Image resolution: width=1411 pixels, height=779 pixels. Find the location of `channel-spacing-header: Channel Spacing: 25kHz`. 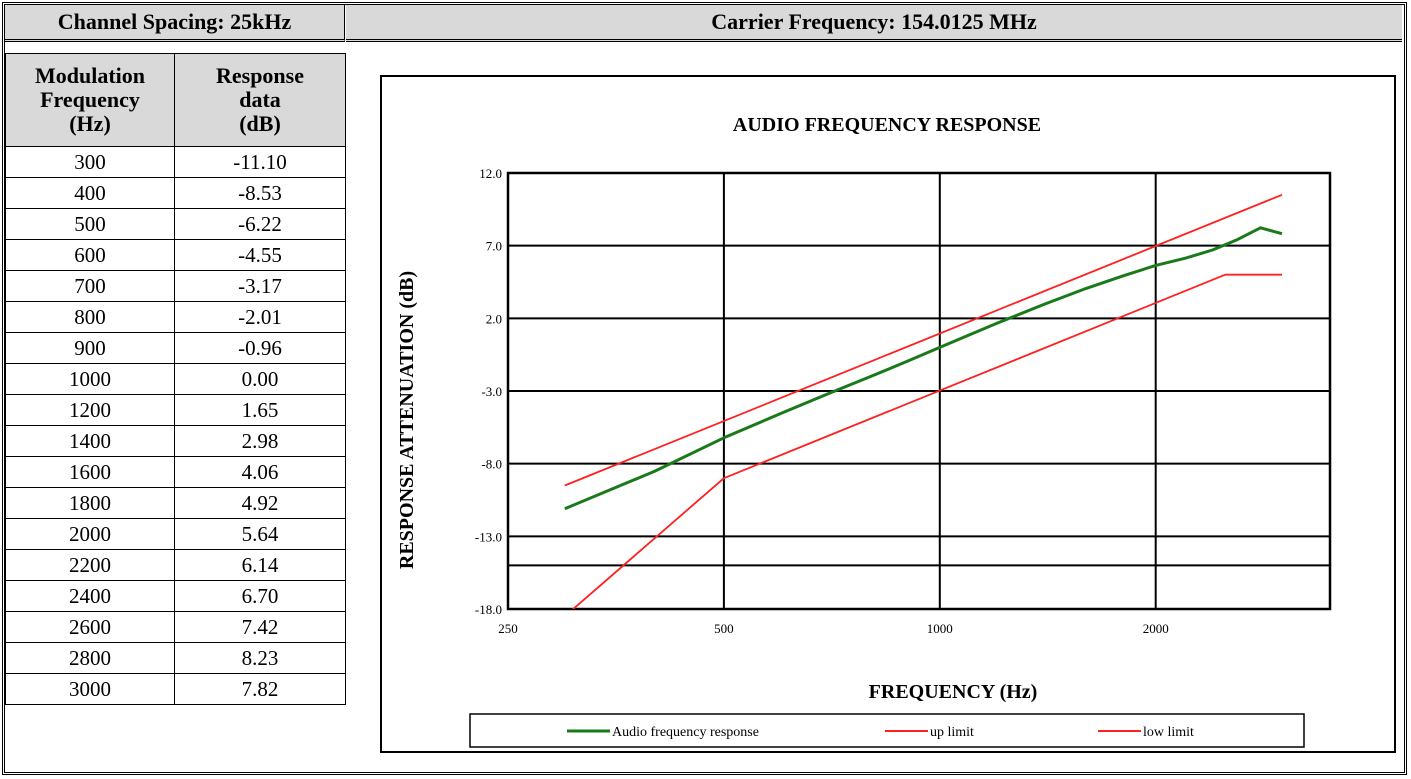

channel-spacing-header: Channel Spacing: 25kHz is located at coordinates (175, 23).